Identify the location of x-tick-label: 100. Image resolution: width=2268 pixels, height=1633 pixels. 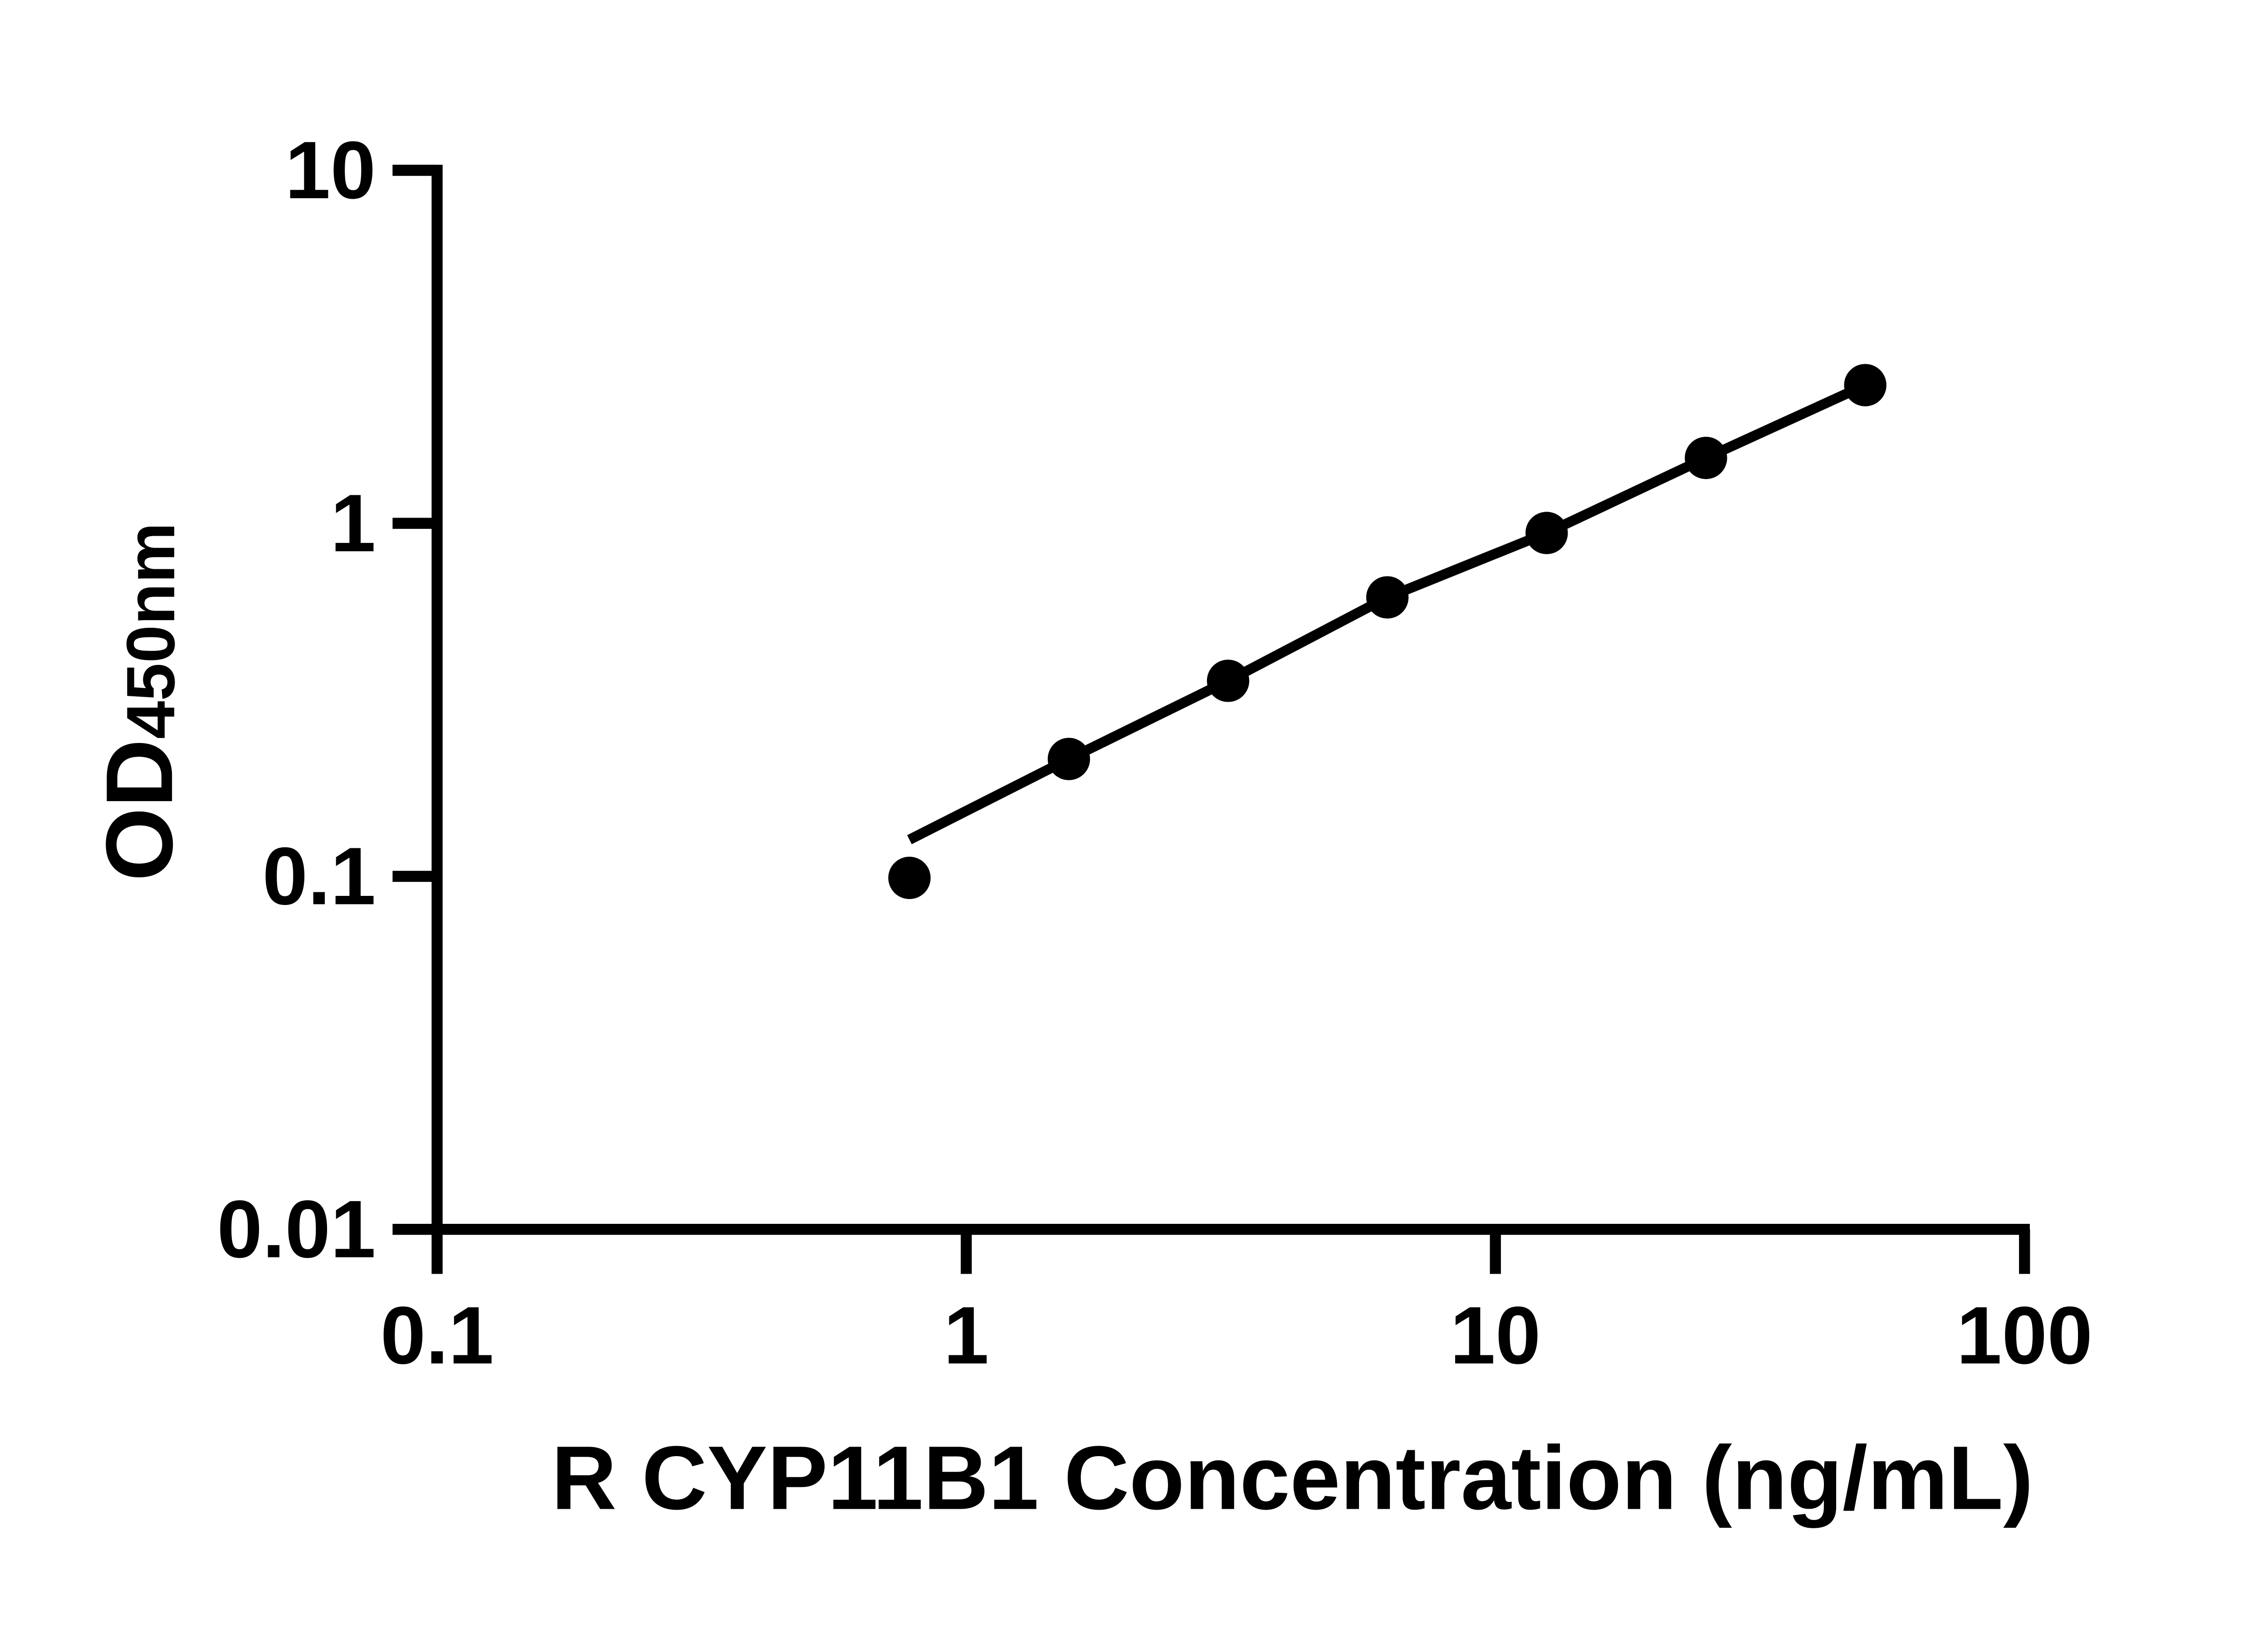
(2024, 1335).